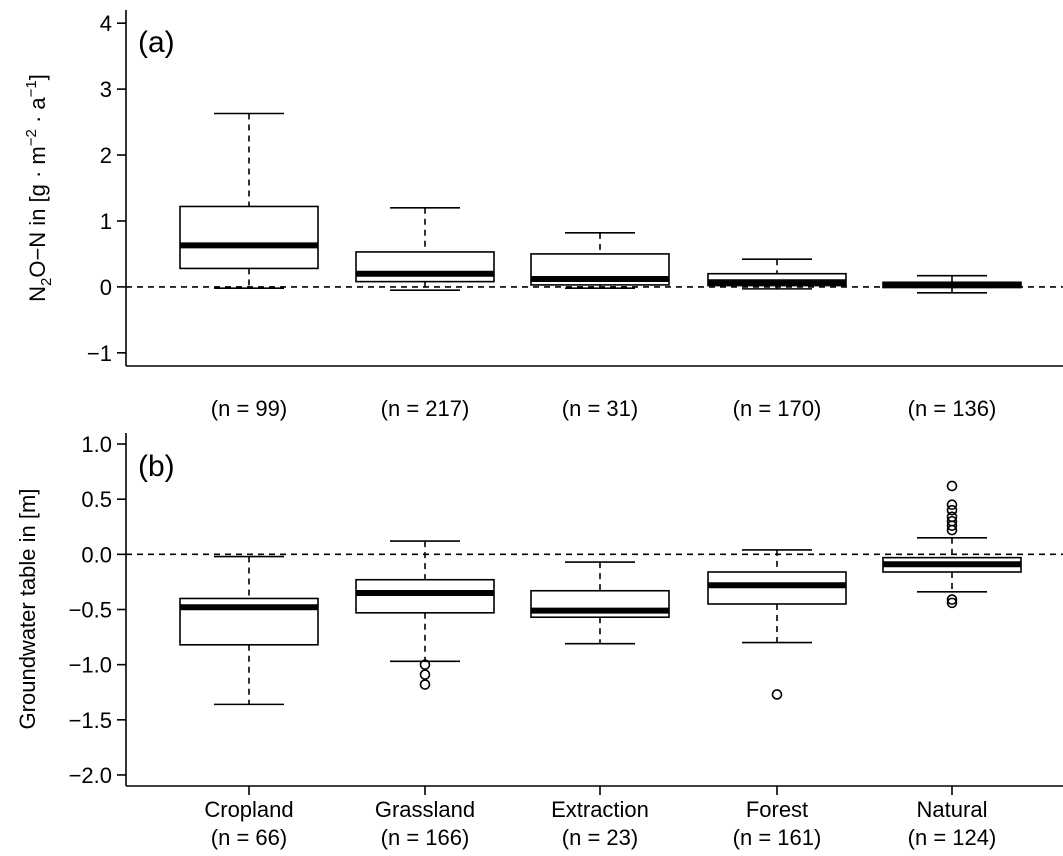 This screenshot has height=856, width=1063. What do you see at coordinates (600, 809) in the screenshot?
I see `category-label: Extraction` at bounding box center [600, 809].